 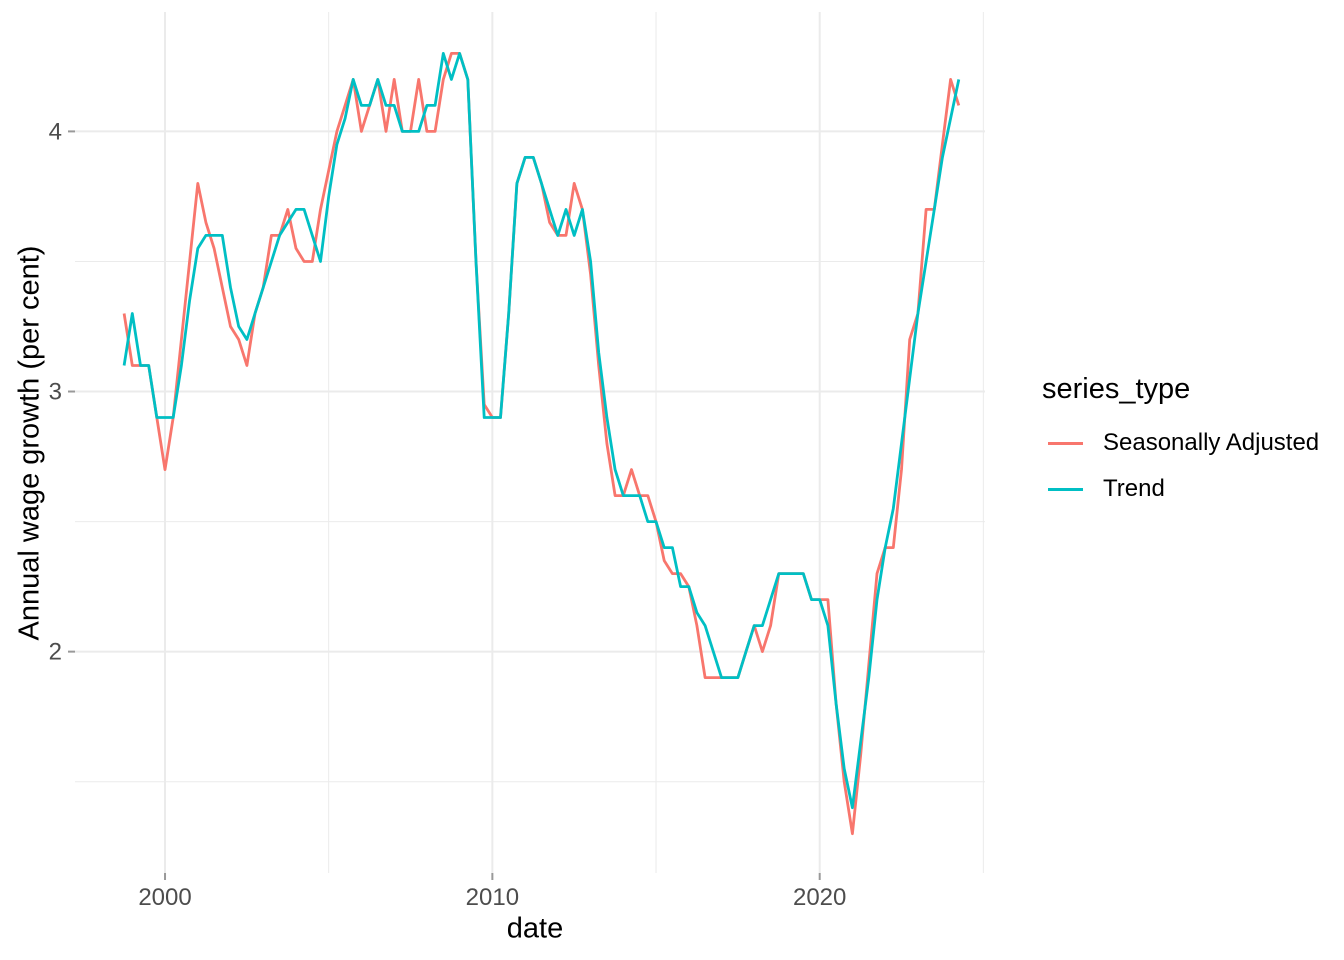 I want to click on y-tick-label: 3, so click(x=55, y=392).